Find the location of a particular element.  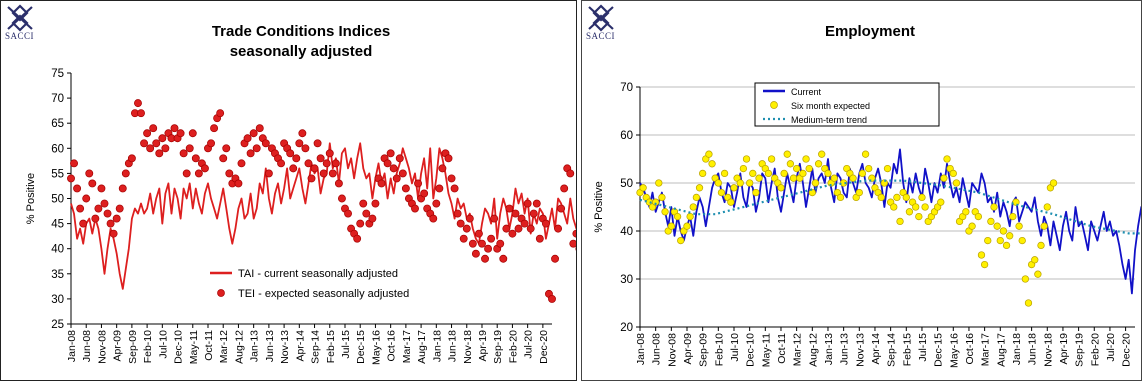

y-tick-label: 55 is located at coordinates (57, 174).